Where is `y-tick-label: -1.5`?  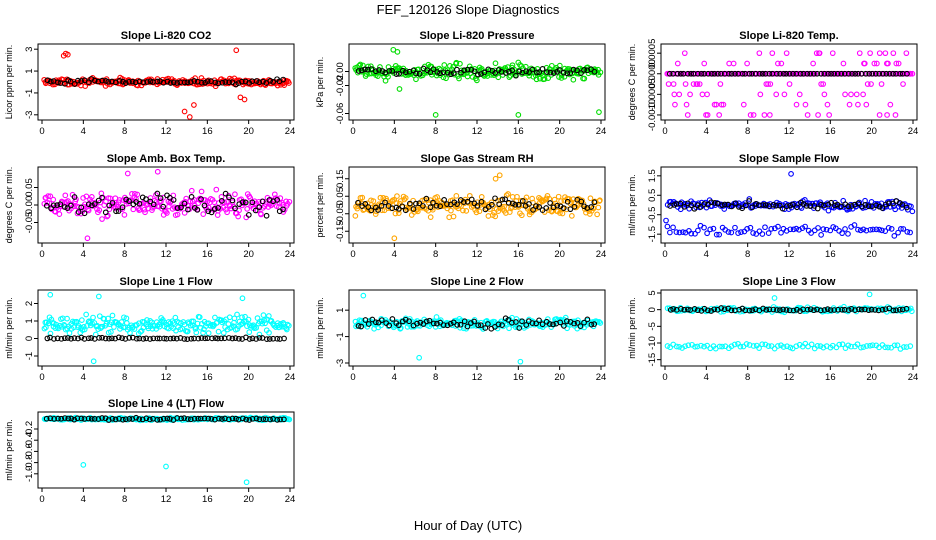 y-tick-label: -1.5 is located at coordinates (652, 234).